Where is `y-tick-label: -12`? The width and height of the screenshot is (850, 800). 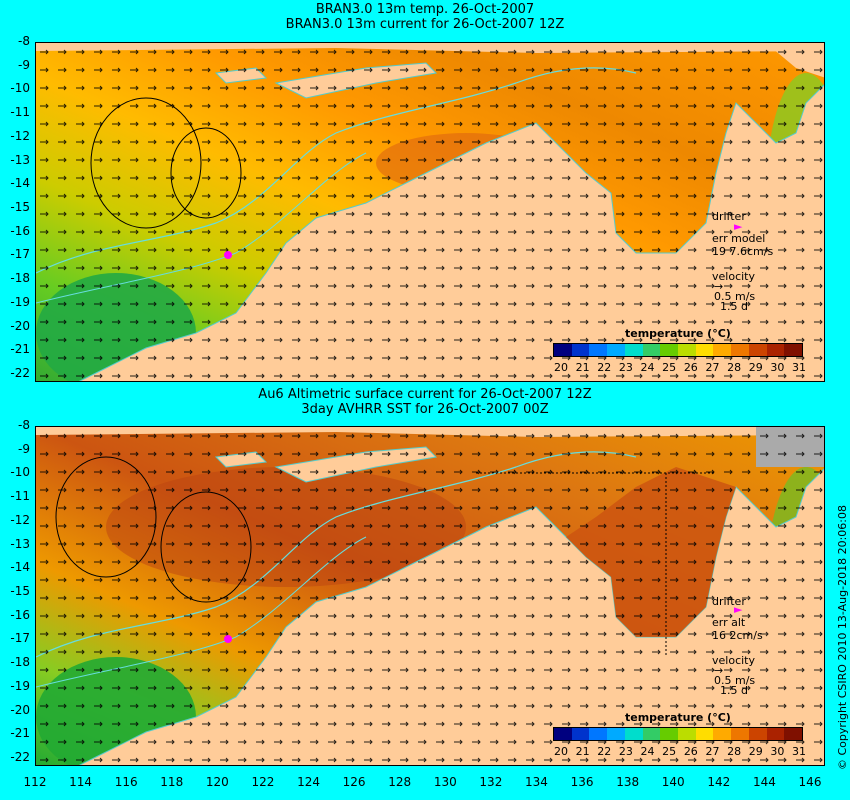
y-tick-label: -12 is located at coordinates (20, 135).